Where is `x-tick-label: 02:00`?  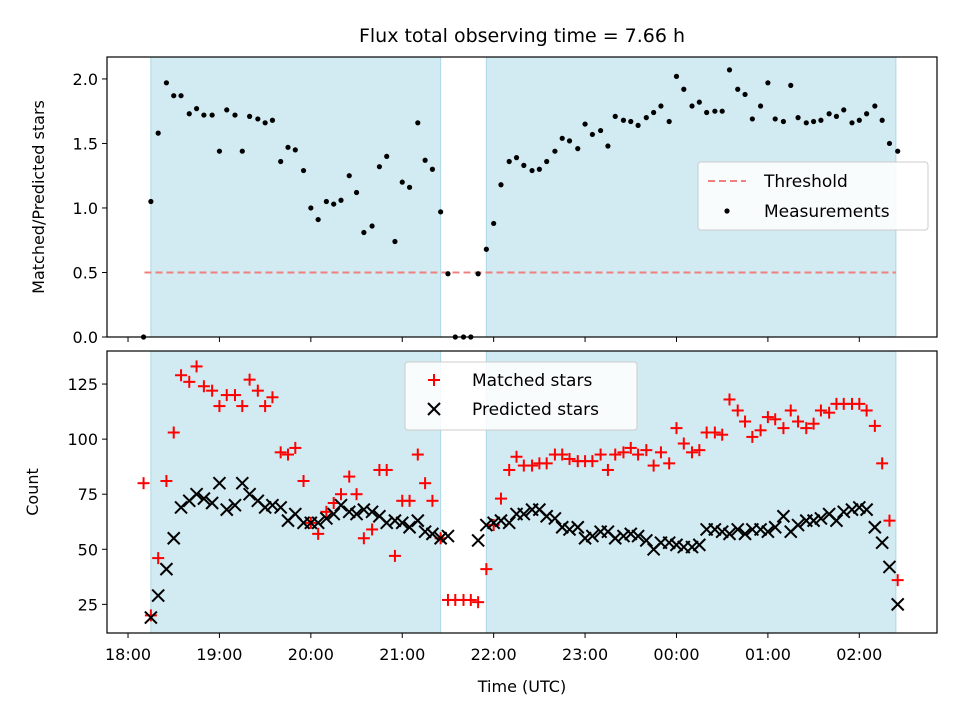 x-tick-label: 02:00 is located at coordinates (859, 654).